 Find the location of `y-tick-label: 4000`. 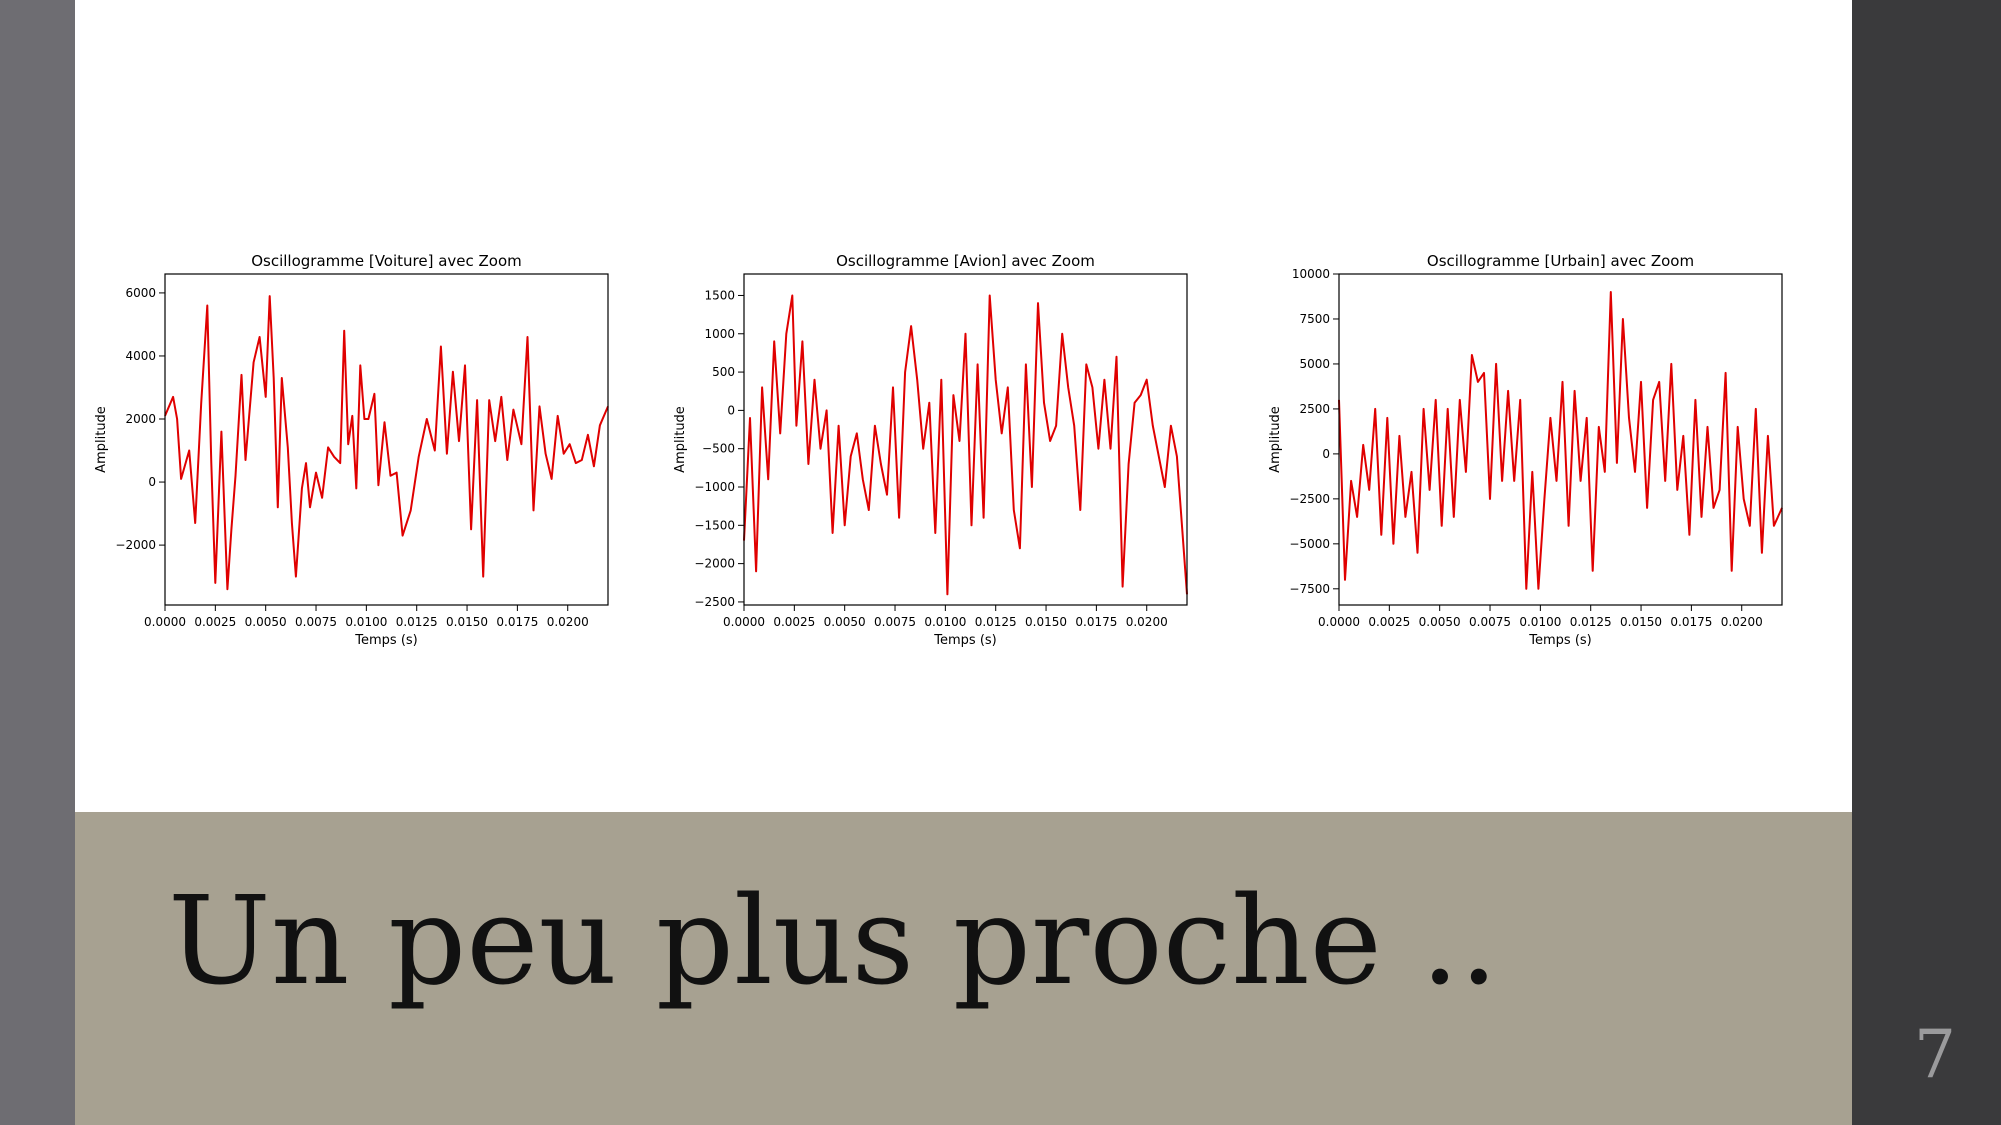

y-tick-label: 4000 is located at coordinates (140, 356).